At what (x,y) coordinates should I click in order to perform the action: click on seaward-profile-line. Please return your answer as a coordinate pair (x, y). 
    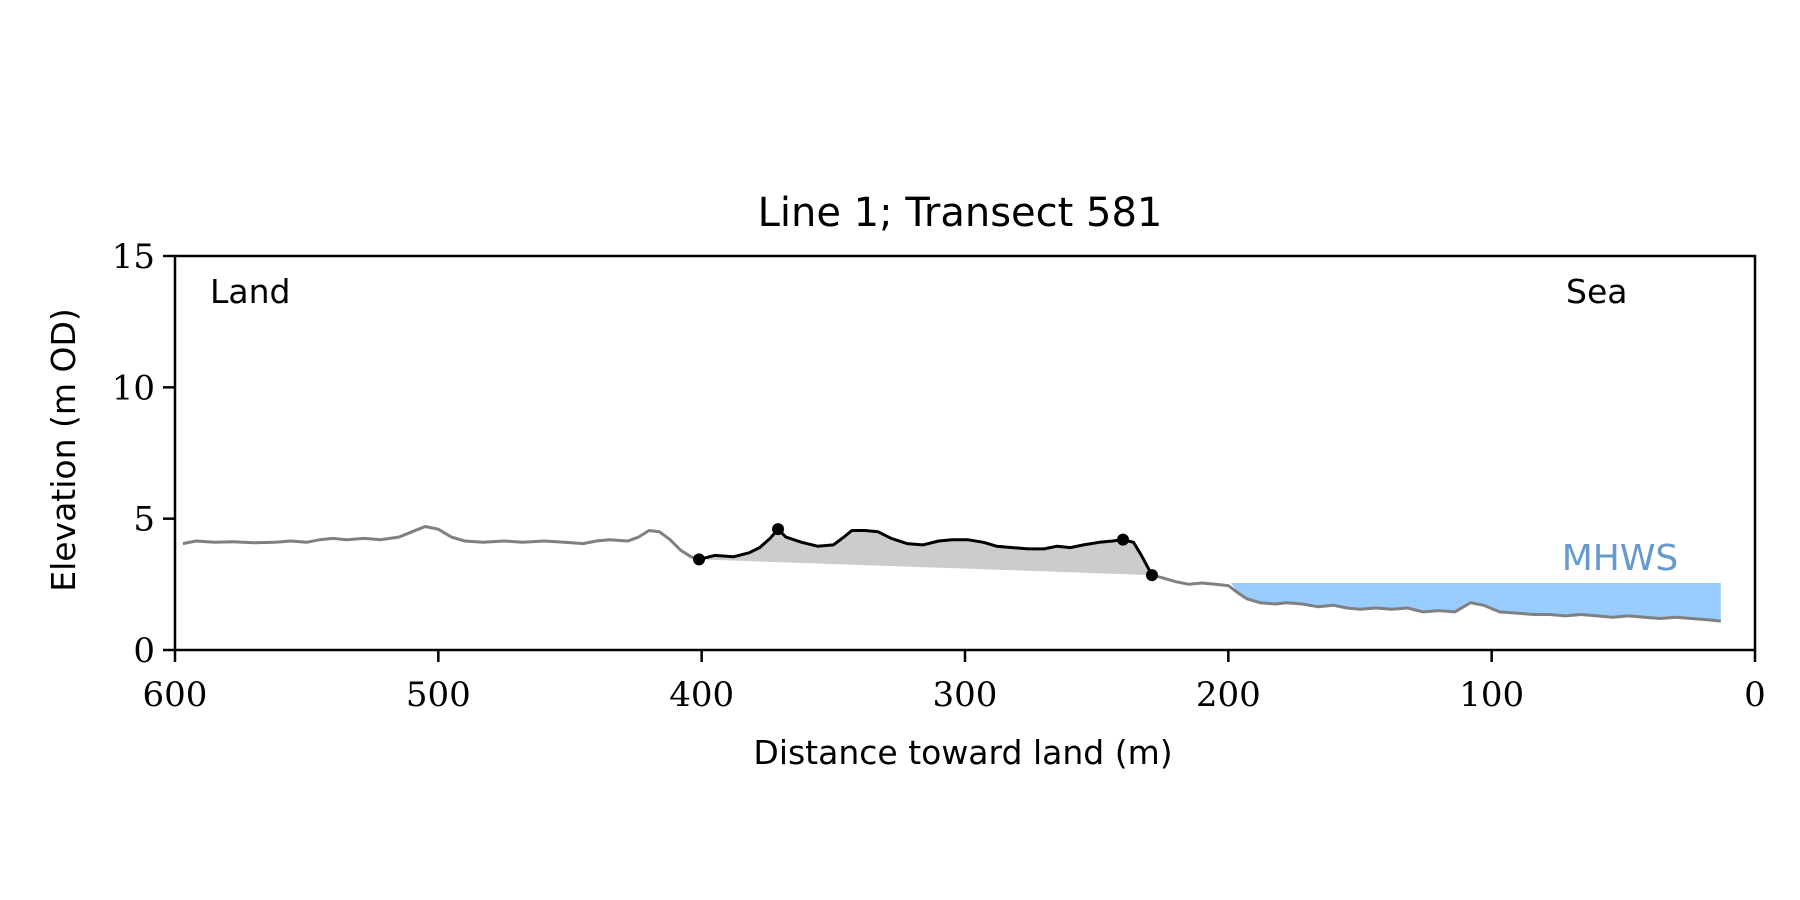
    Looking at the image, I should click on (1436, 598).